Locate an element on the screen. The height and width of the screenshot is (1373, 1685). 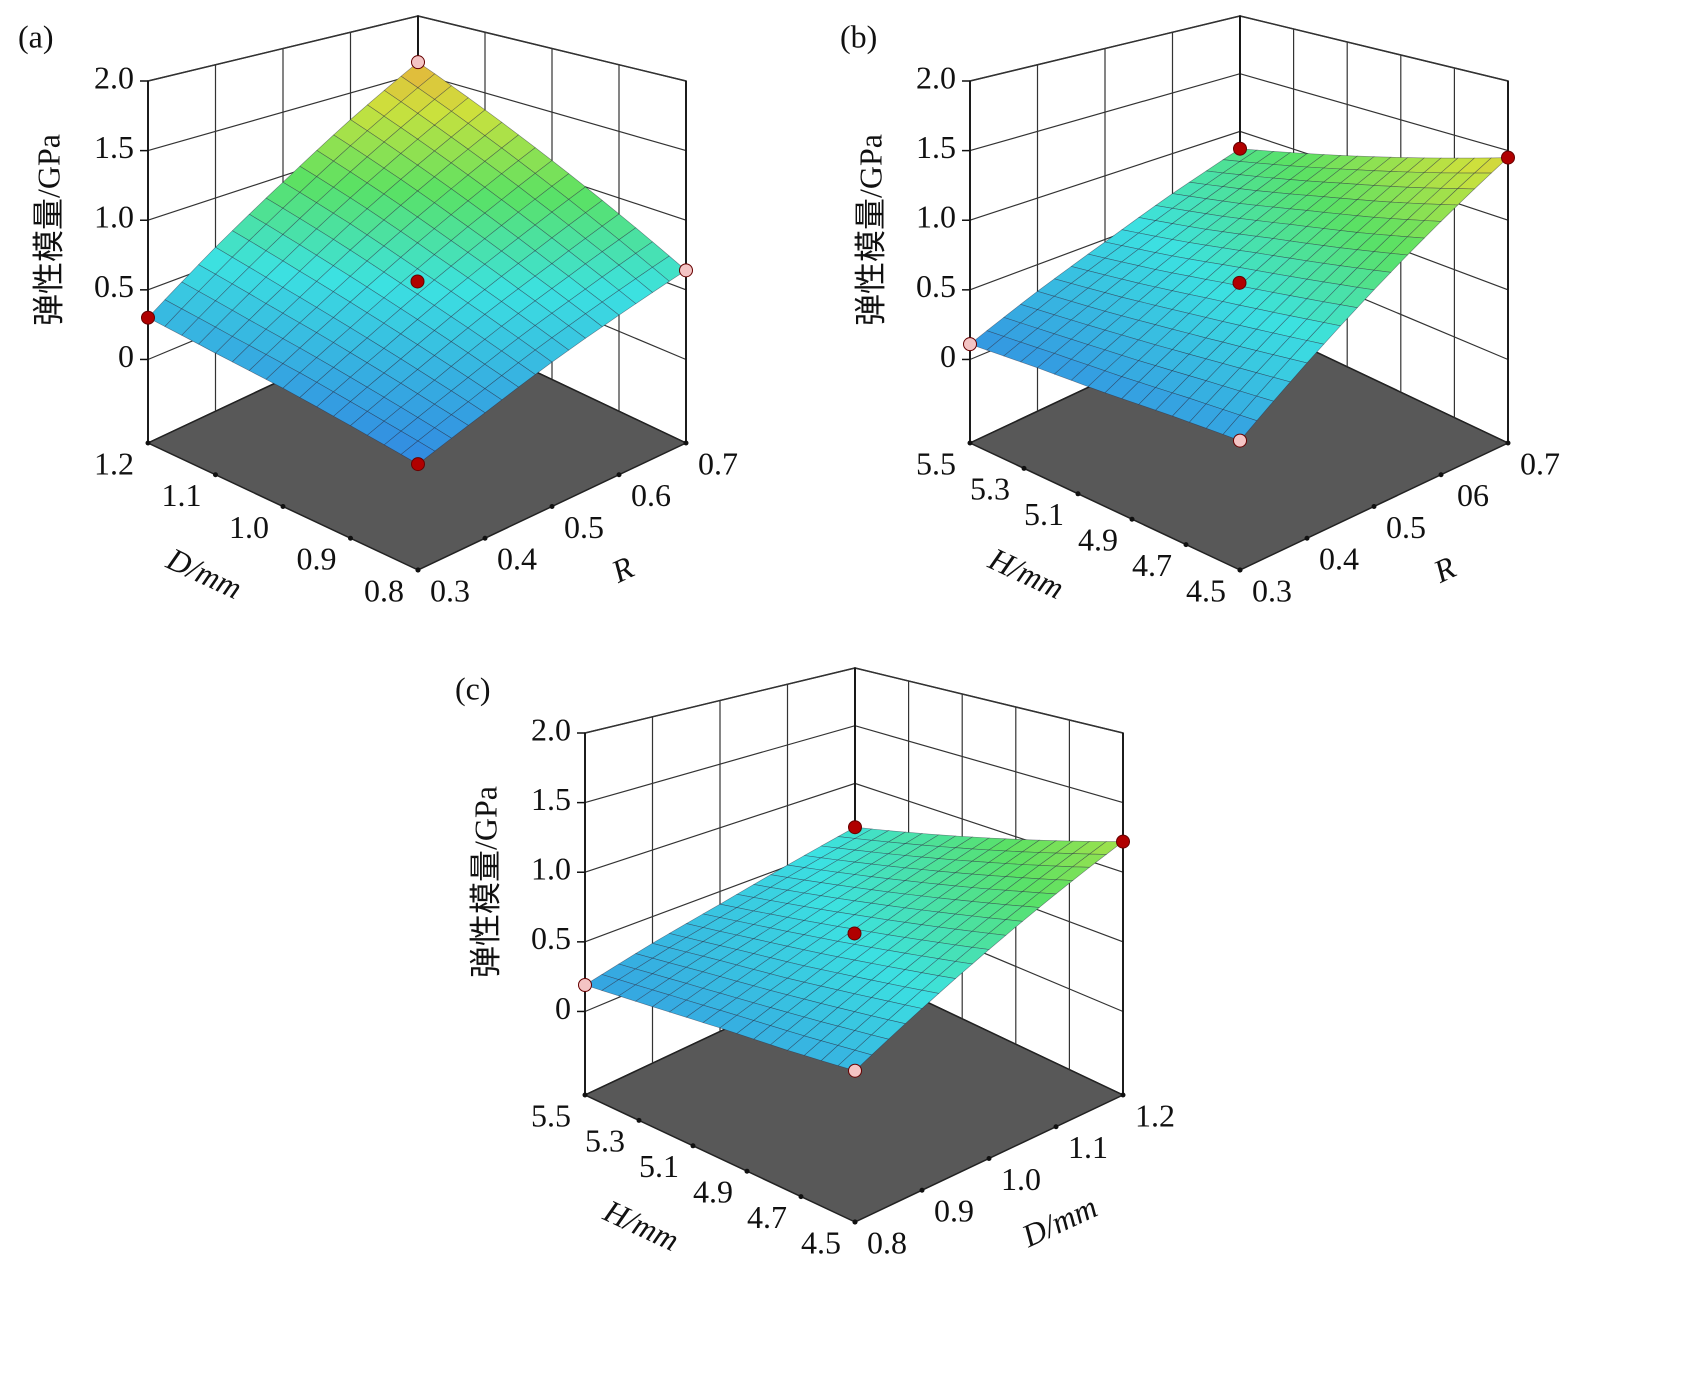
x-axis-label: H/mm is located at coordinates (1026, 573).